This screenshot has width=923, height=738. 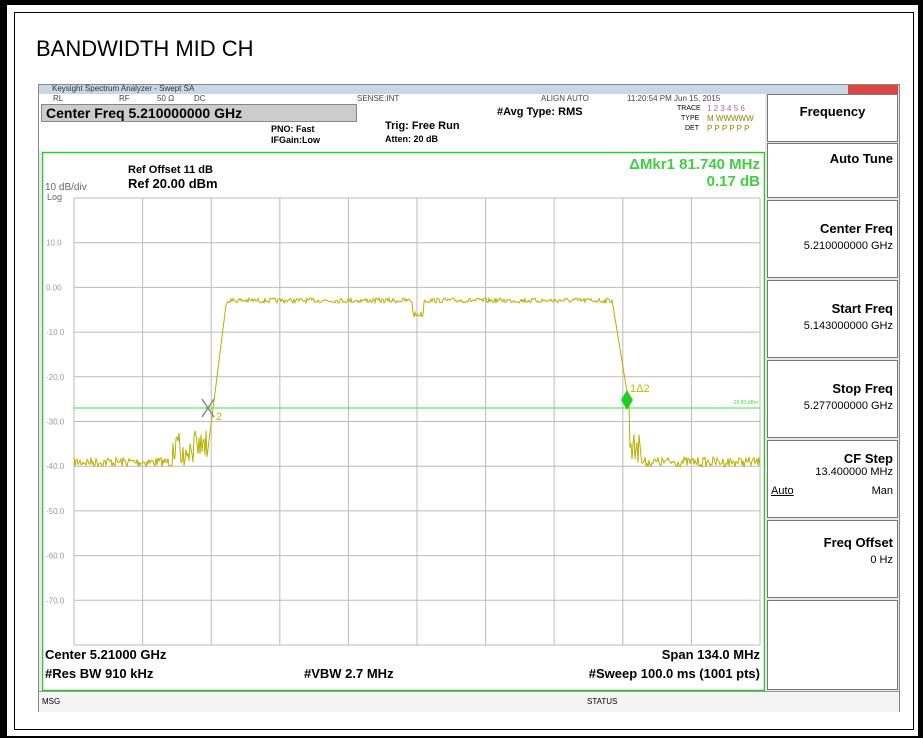 I want to click on softkey-menu: Frequency, so click(x=832, y=118).